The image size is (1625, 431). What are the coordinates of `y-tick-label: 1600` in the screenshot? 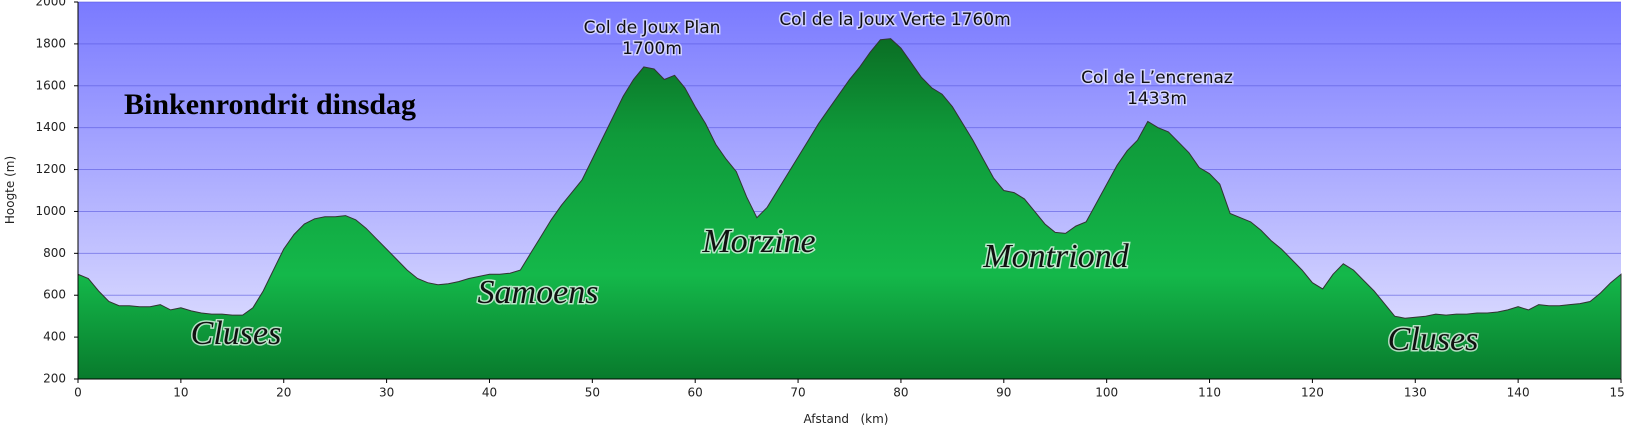 It's located at (50, 85).